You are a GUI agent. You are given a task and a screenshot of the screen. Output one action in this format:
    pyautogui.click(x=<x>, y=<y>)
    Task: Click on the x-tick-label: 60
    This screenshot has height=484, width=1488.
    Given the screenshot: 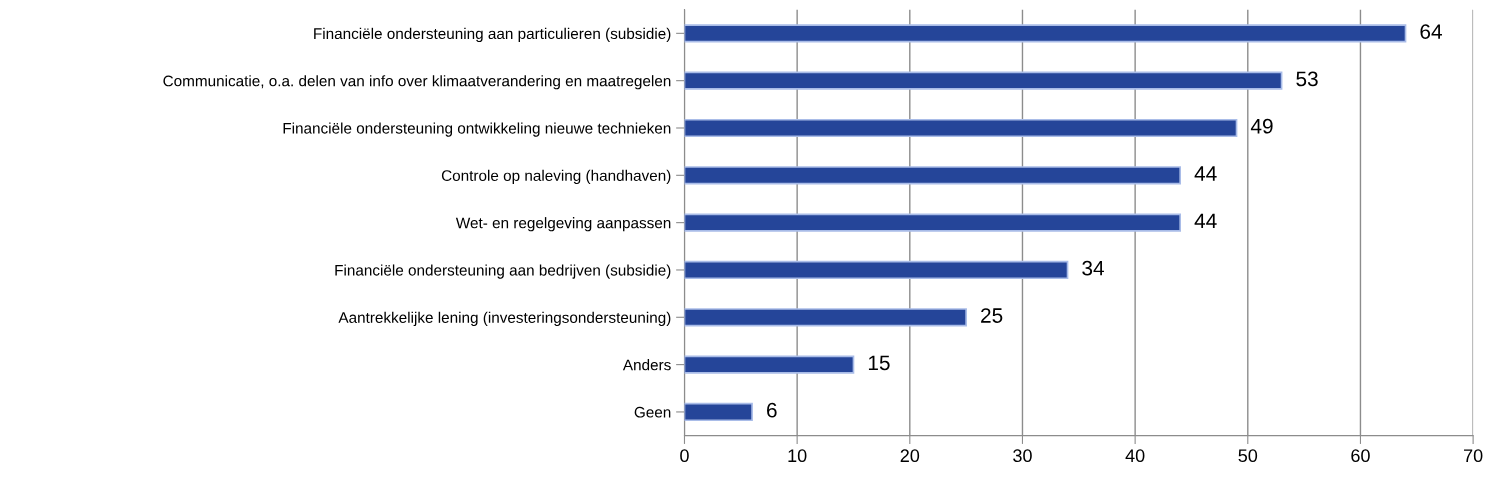 What is the action you would take?
    pyautogui.click(x=1360, y=456)
    